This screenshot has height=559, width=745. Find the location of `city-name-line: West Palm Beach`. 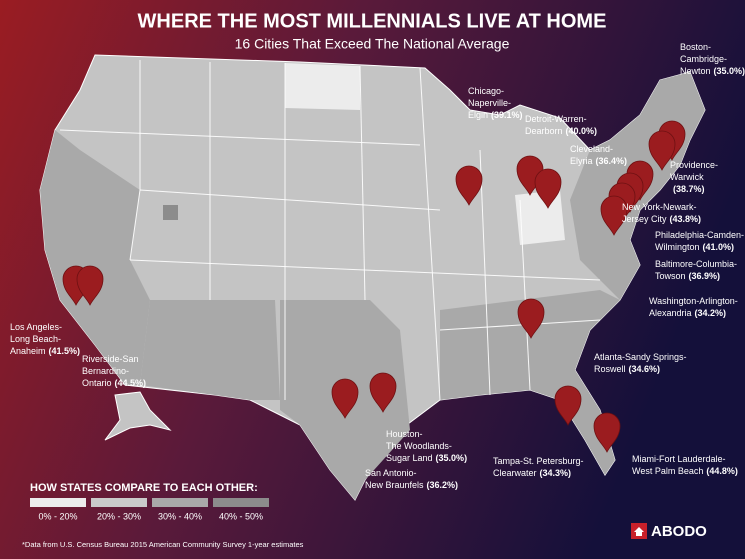

city-name-line: West Palm Beach is located at coordinates (667, 471).